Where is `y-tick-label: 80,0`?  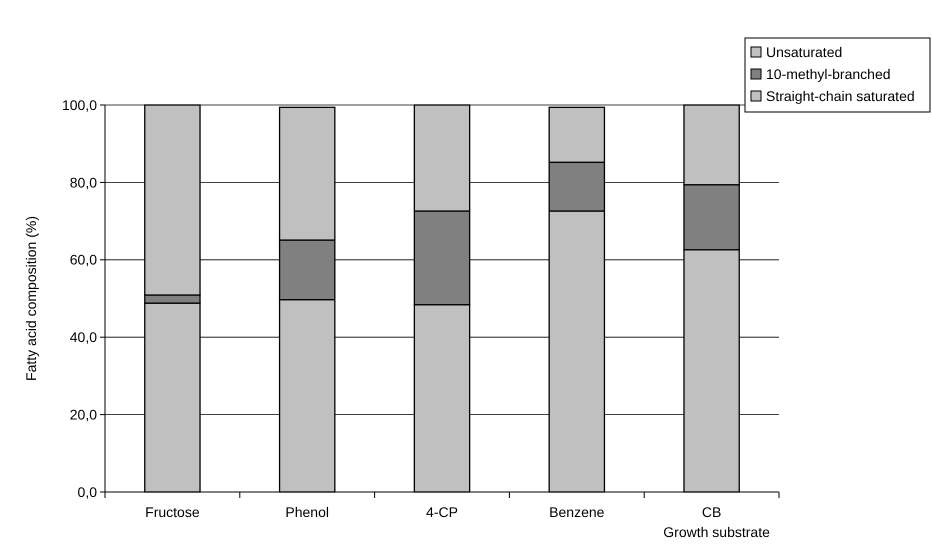 y-tick-label: 80,0 is located at coordinates (84, 182).